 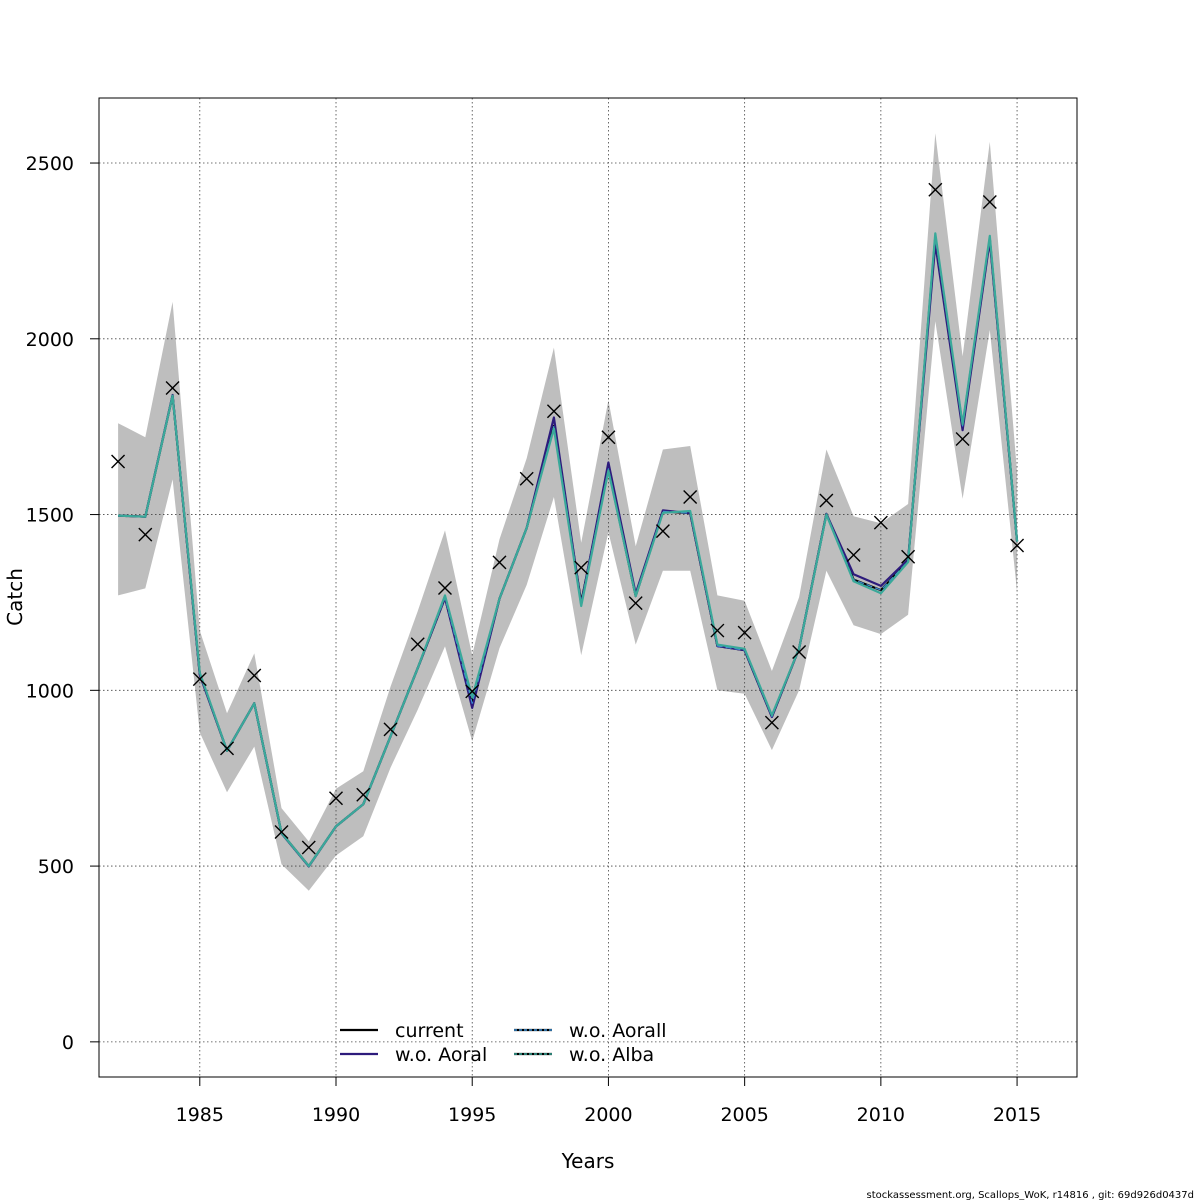 I want to click on observed-point-2012, so click(x=935, y=189).